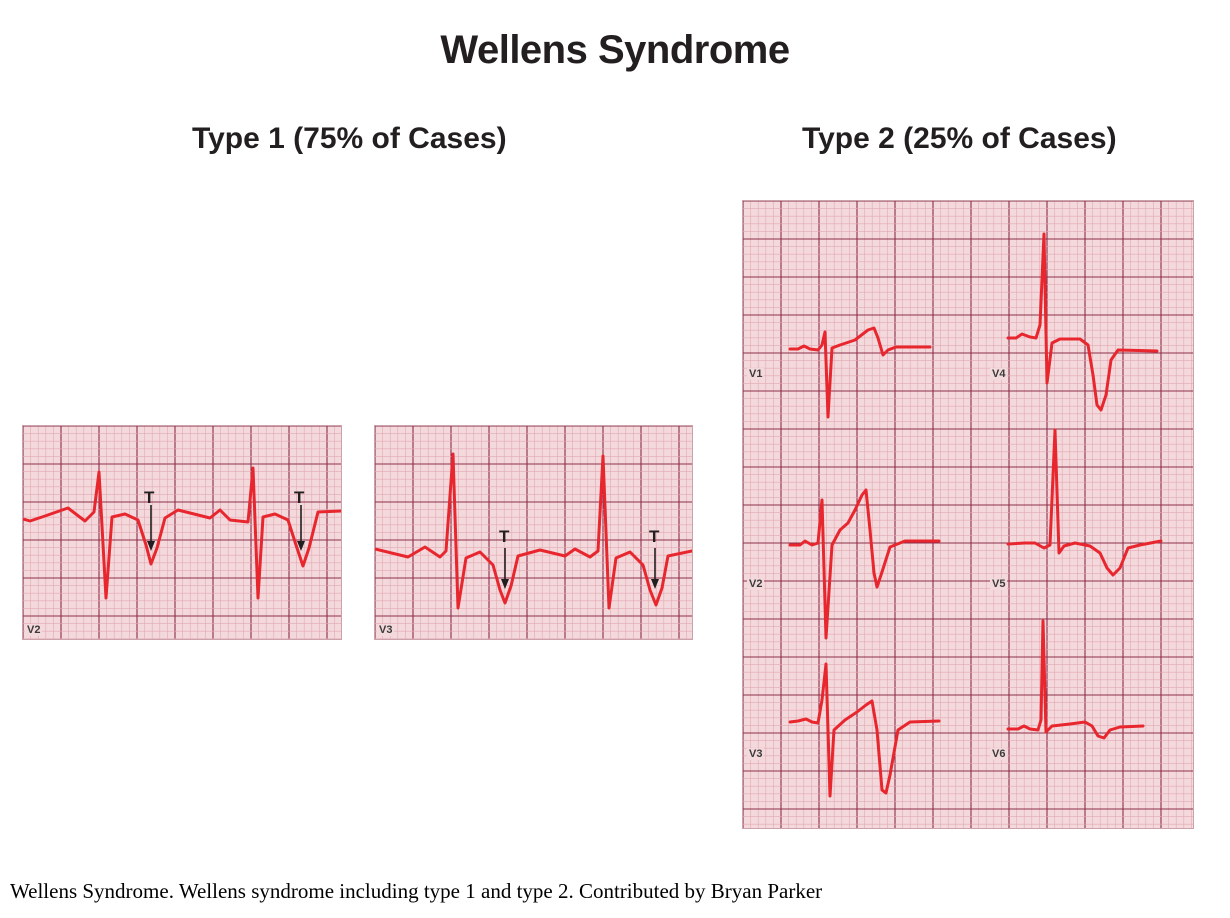 The image size is (1230, 918). I want to click on lead-label-v4: V4, so click(999, 374).